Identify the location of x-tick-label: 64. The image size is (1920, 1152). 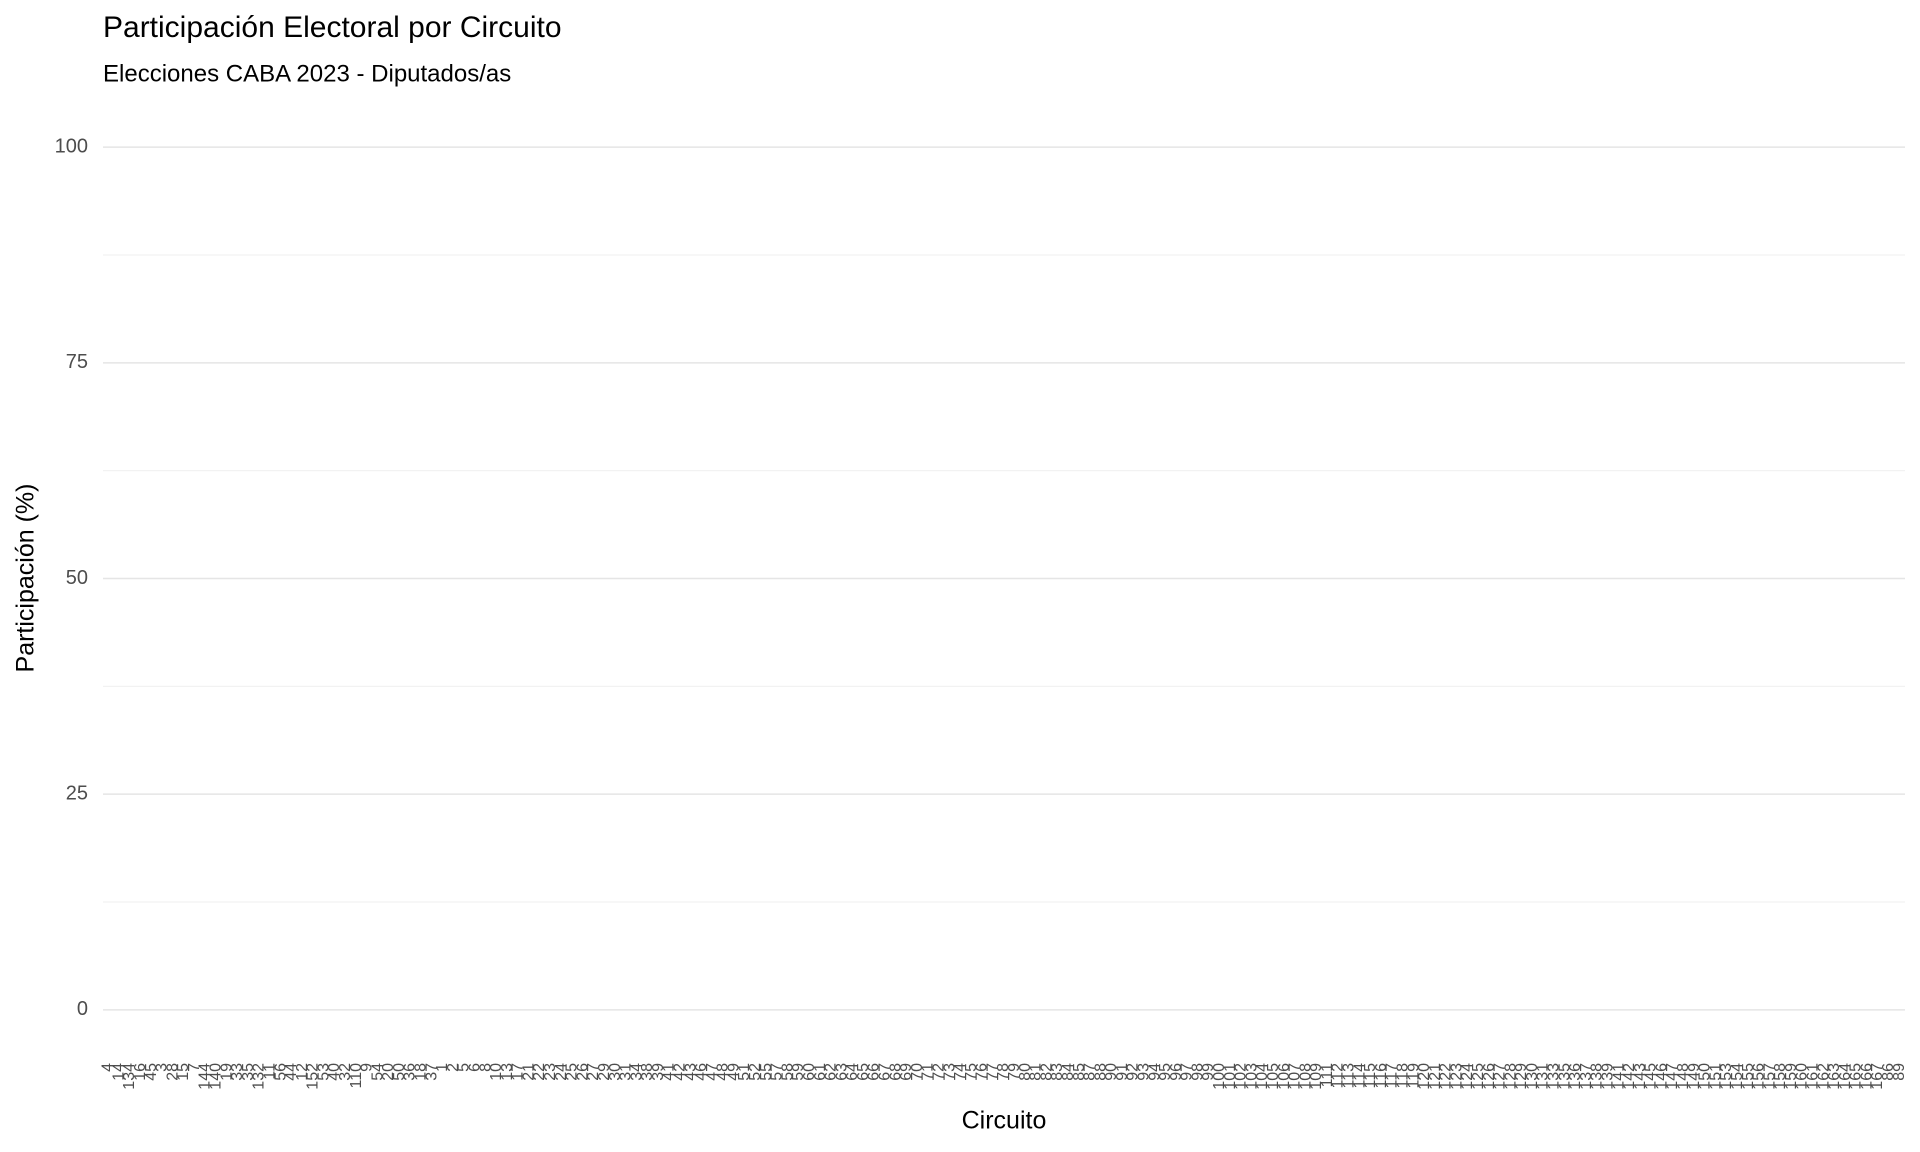
(852, 1072).